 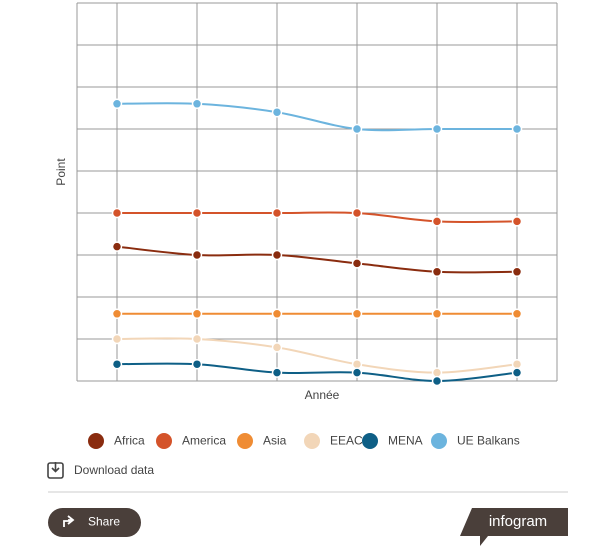 I want to click on legend-label: Africa, so click(x=129, y=441).